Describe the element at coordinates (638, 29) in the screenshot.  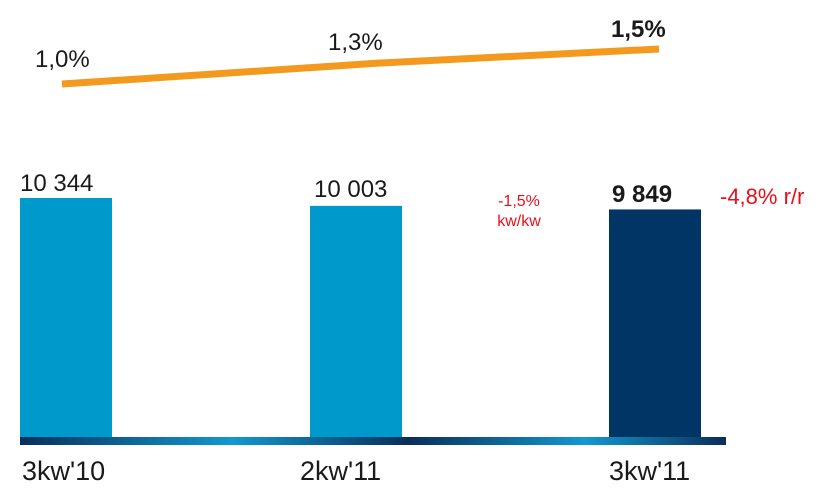
I see `line-label-3kw11: 1,5%` at that location.